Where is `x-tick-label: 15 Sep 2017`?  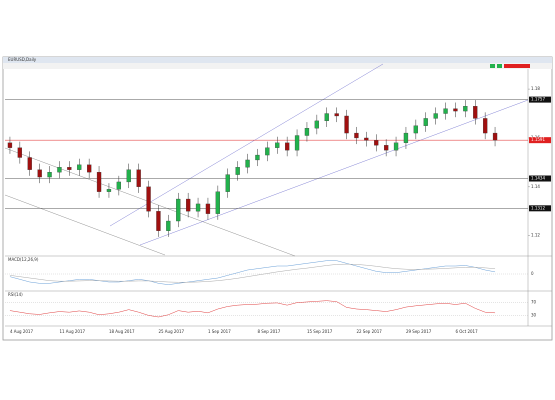 x-tick-label: 15 Sep 2017 is located at coordinates (320, 331).